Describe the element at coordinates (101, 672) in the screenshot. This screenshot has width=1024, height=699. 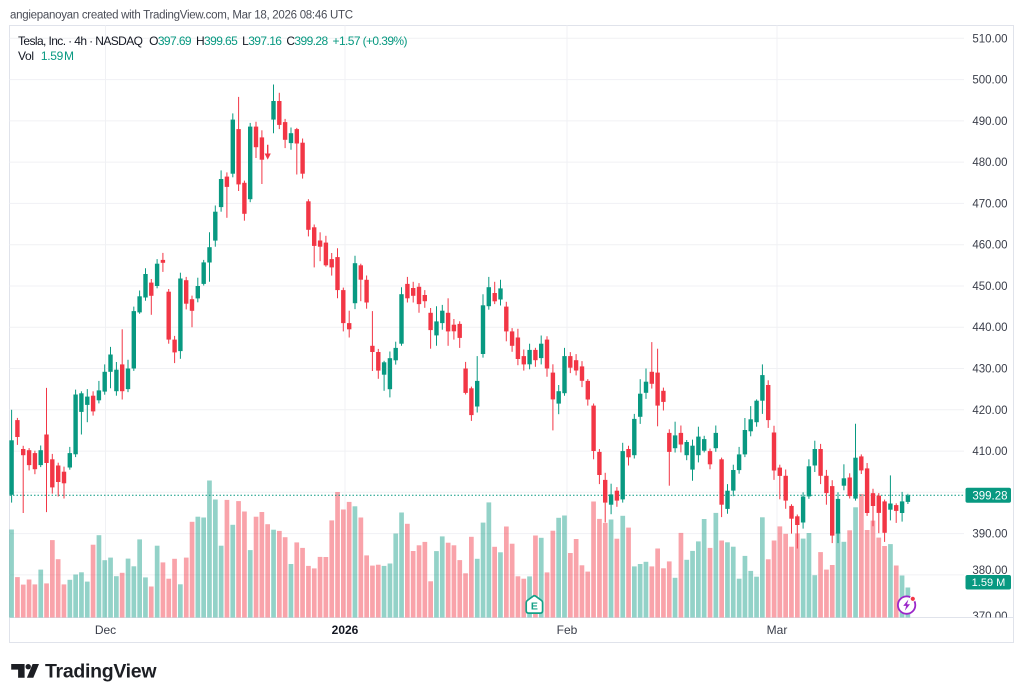
I see `svg-text: TradingView` at that location.